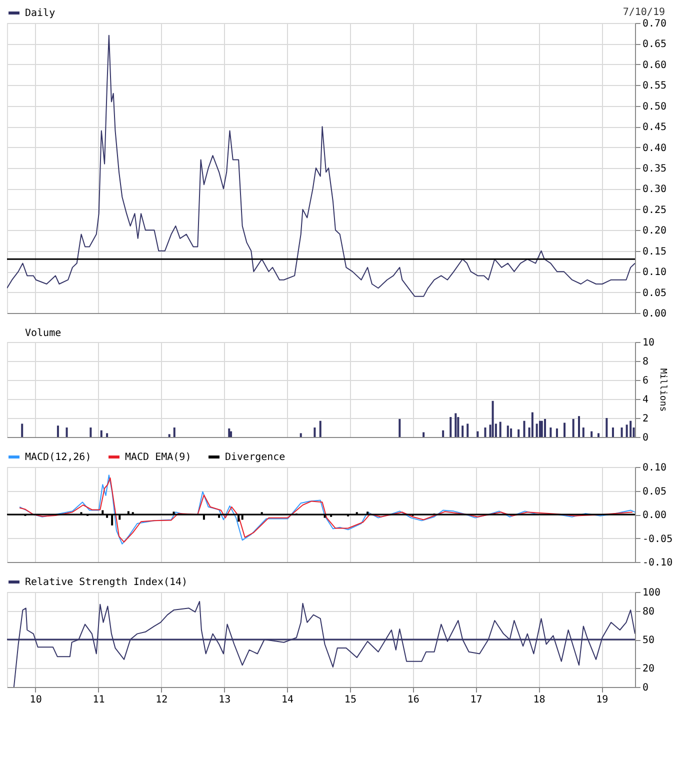 The width and height of the screenshot is (686, 777). Describe the element at coordinates (255, 457) in the screenshot. I see `legend-label: Divergence` at that location.